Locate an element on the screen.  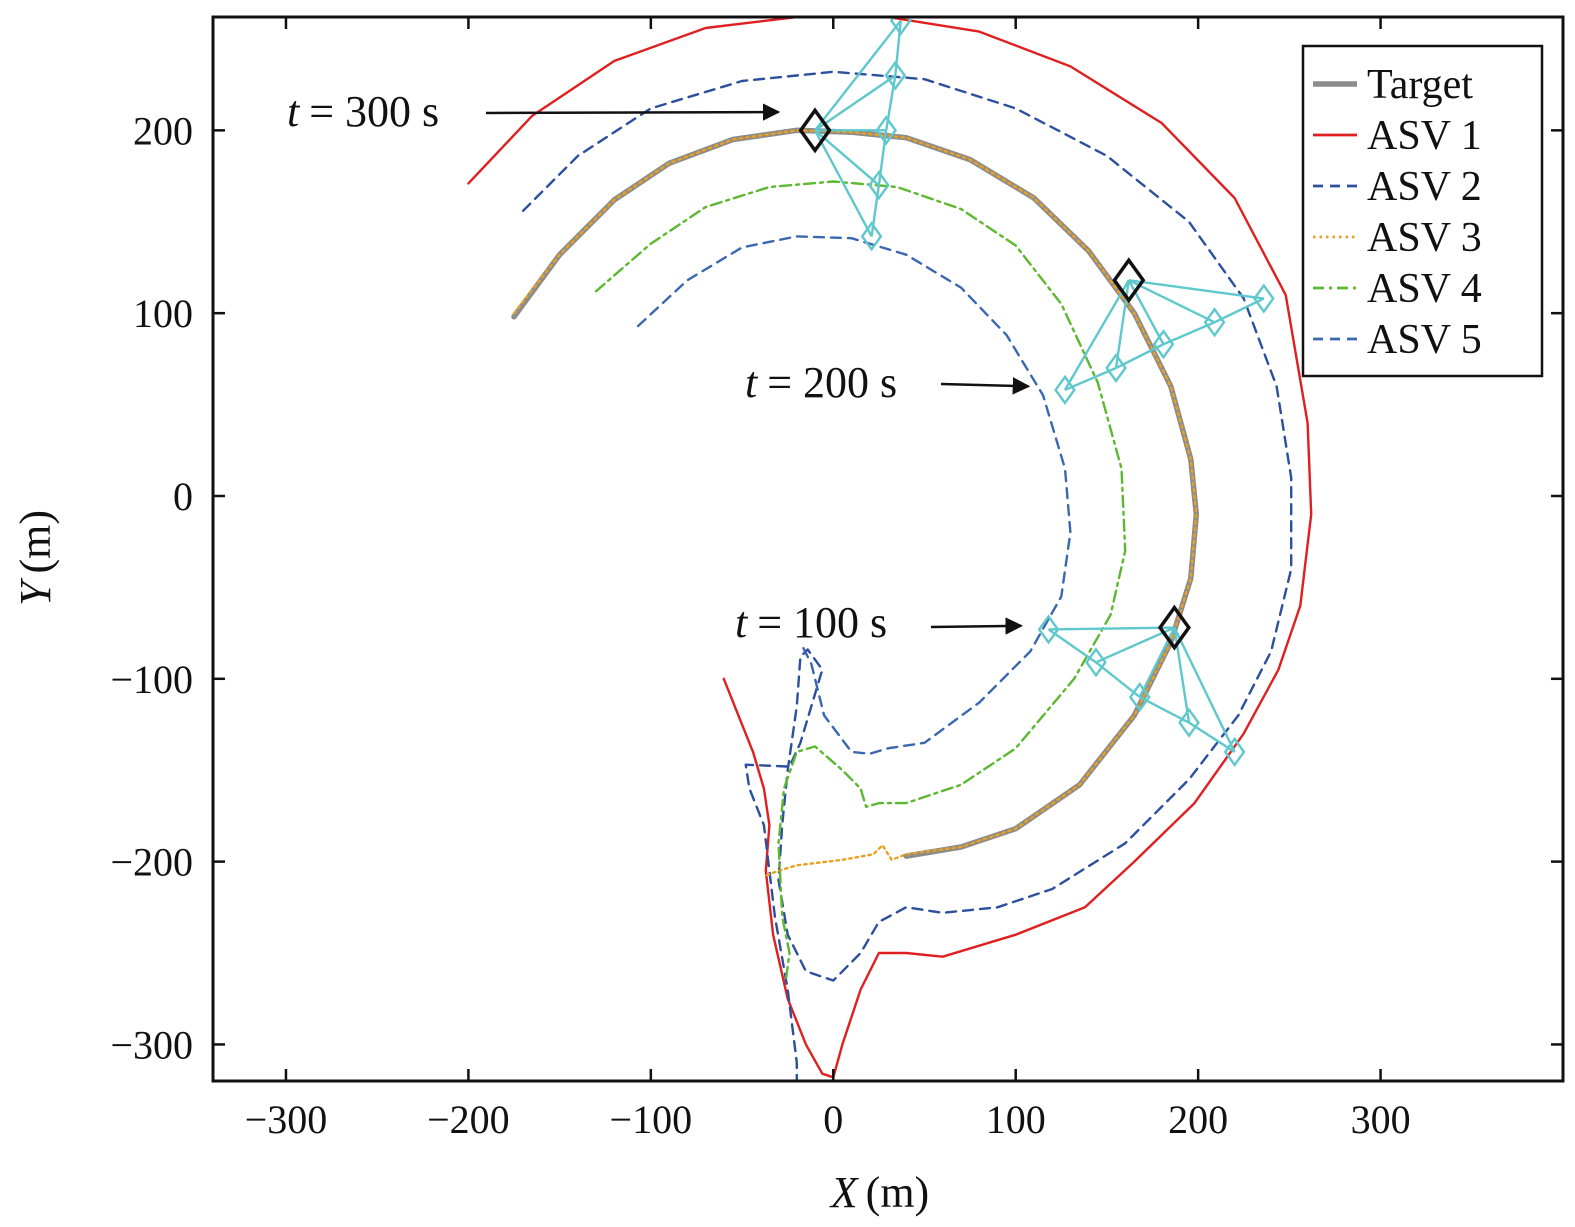
legend-label: ASV 1 is located at coordinates (1424, 136).